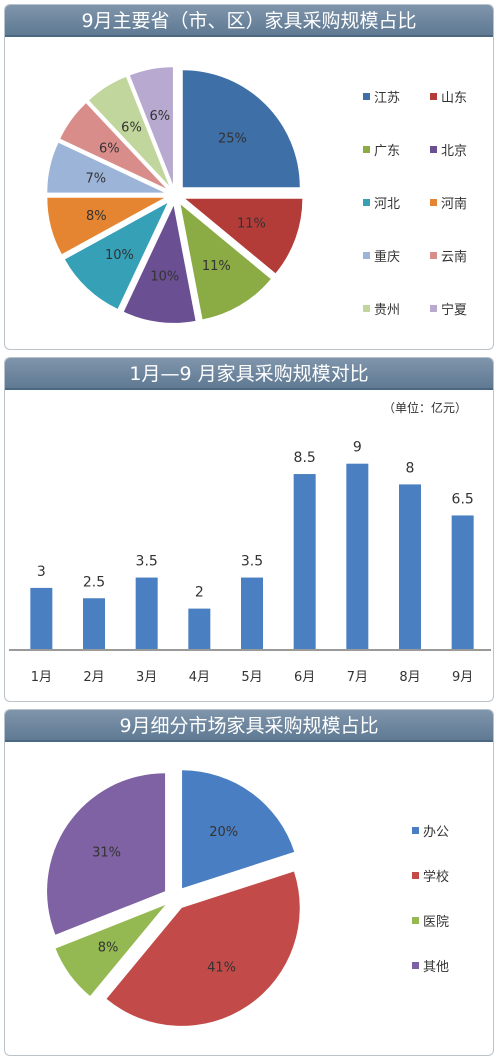 The image size is (500, 1061). Describe the element at coordinates (96, 216) in the screenshot. I see `pie-slice-label-5: 8%` at that location.